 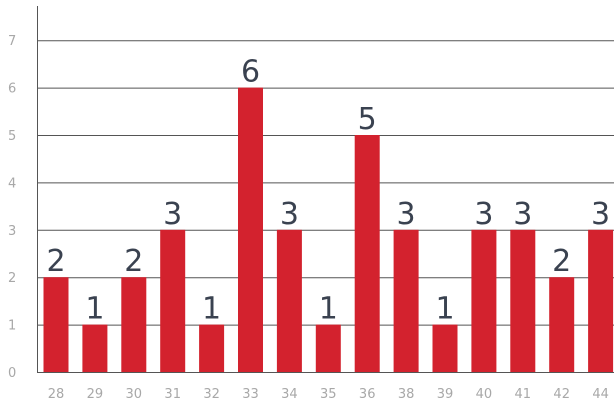 I want to click on data-label-28: 2, so click(x=55, y=261).